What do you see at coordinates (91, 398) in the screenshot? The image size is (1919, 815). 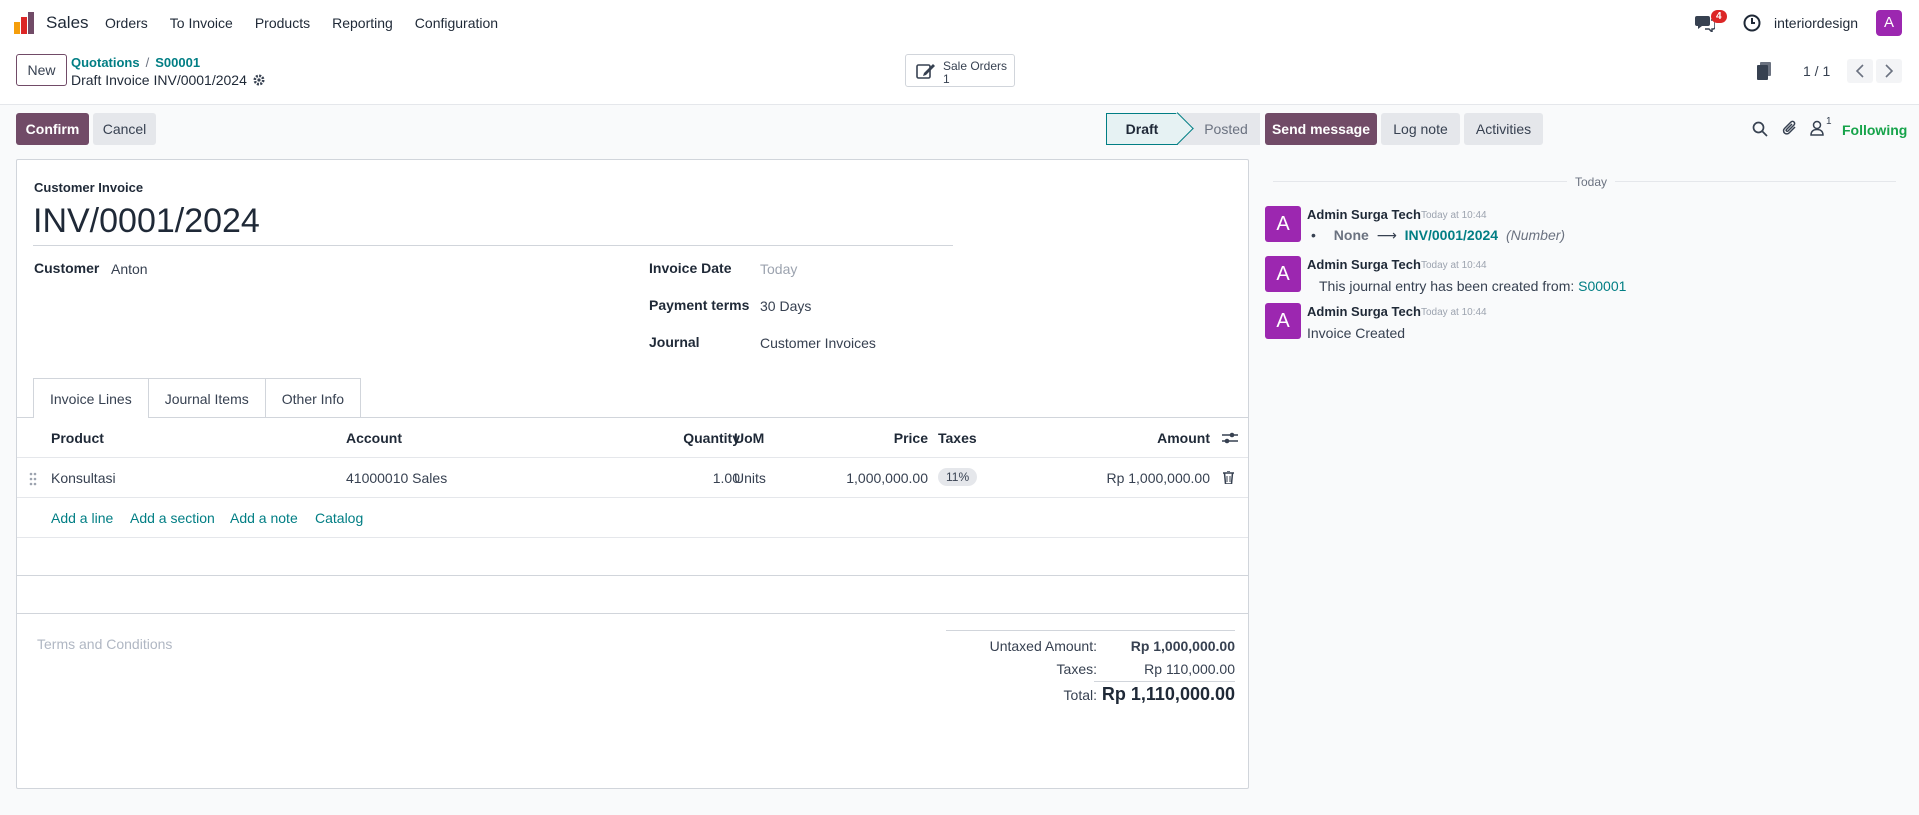 I see `tab-invoice-lines: Invoice Lines` at bounding box center [91, 398].